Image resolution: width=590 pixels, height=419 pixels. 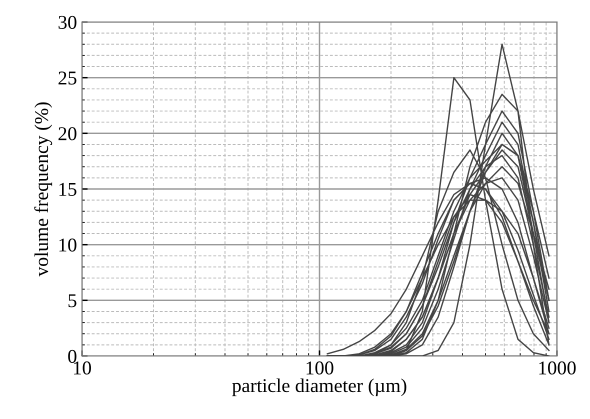 I want to click on x-tick-label: 1000, so click(x=557, y=368).